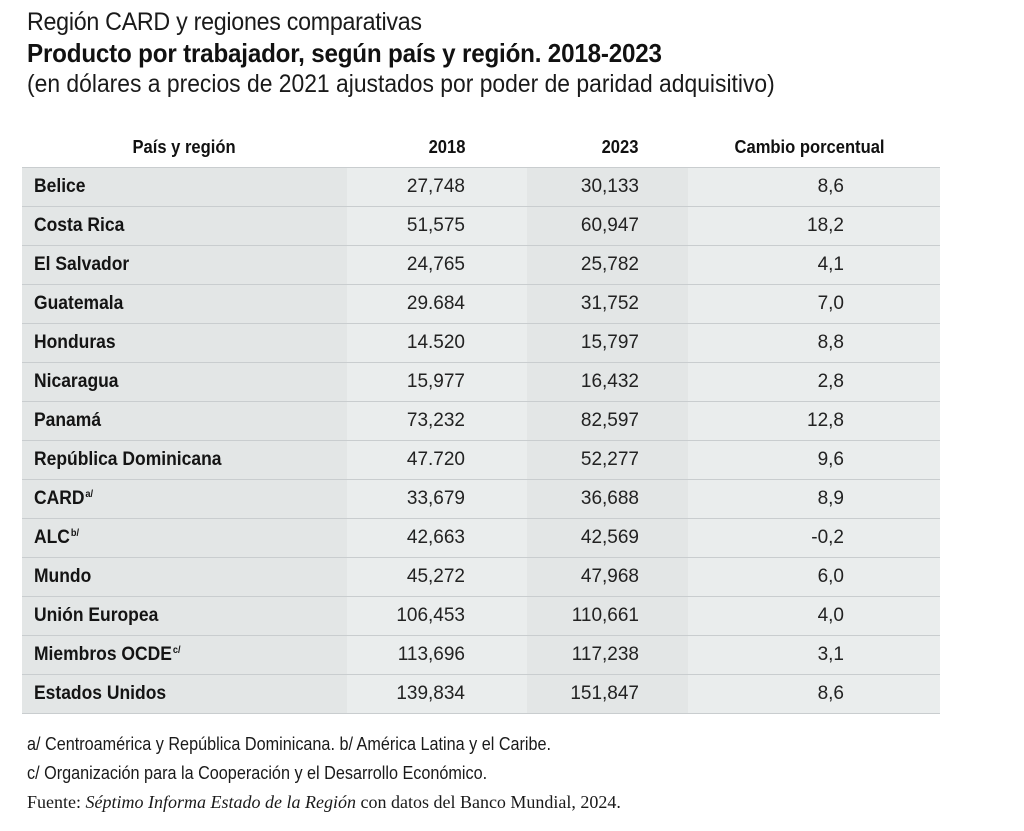 The width and height of the screenshot is (1024, 831). I want to click on footnote-marker: b/, so click(75, 533).